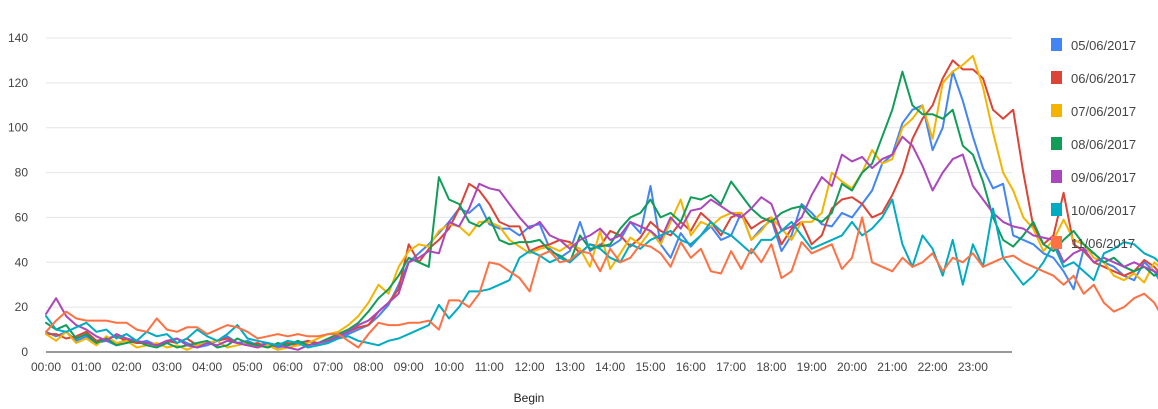 The image size is (1158, 409). Describe the element at coordinates (1103, 144) in the screenshot. I see `legend-label: 08/06/2017` at that location.